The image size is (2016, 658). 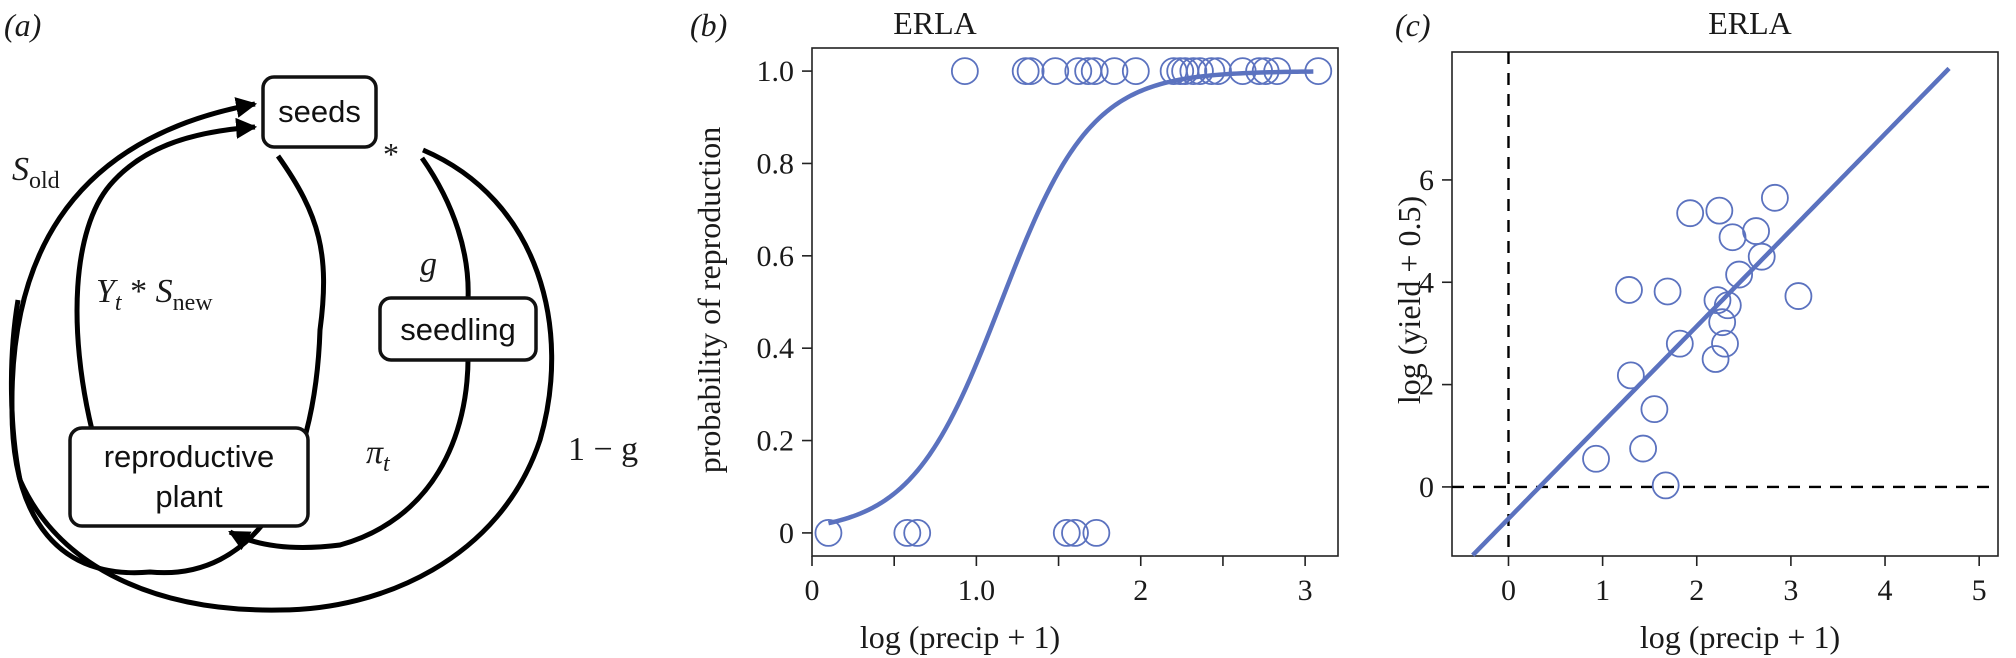 I want to click on b-y-tick-label: 0.6, so click(x=776, y=256).